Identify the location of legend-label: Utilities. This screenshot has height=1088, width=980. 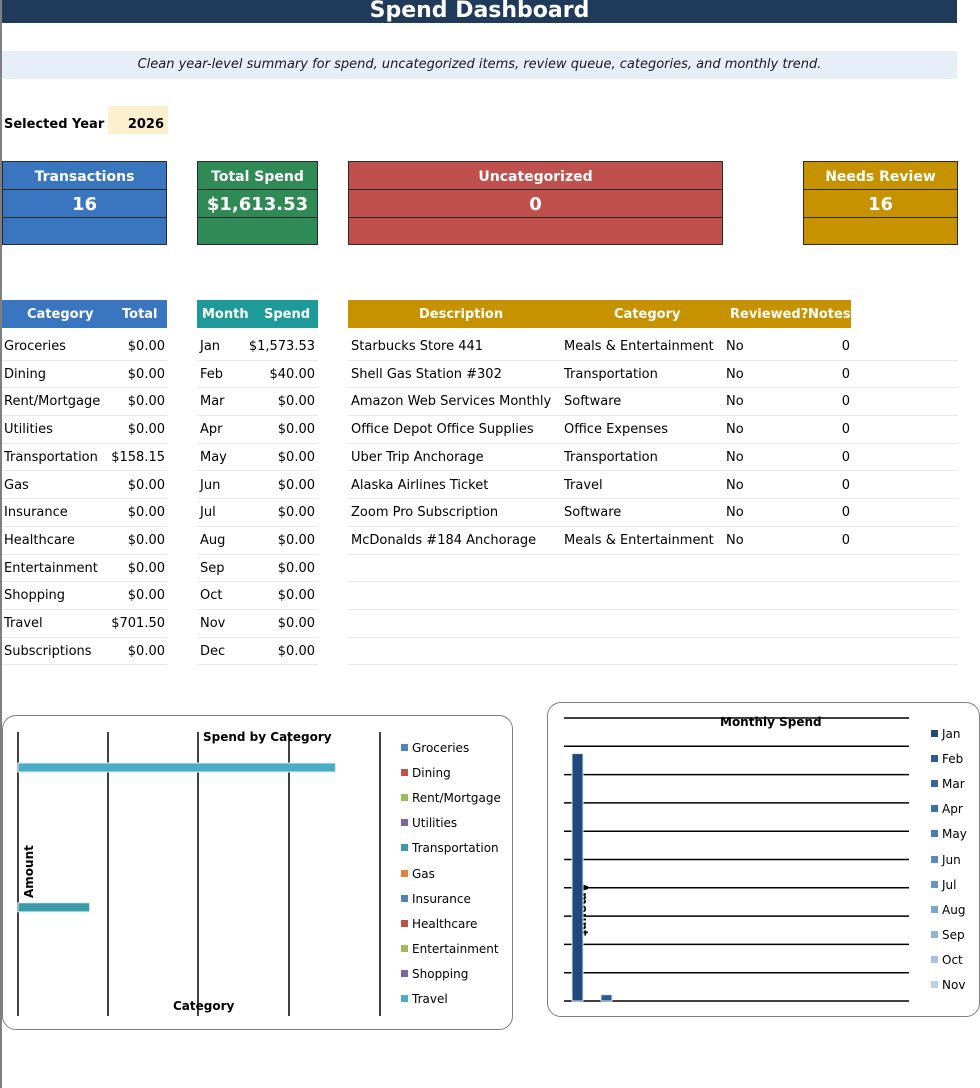
(435, 823).